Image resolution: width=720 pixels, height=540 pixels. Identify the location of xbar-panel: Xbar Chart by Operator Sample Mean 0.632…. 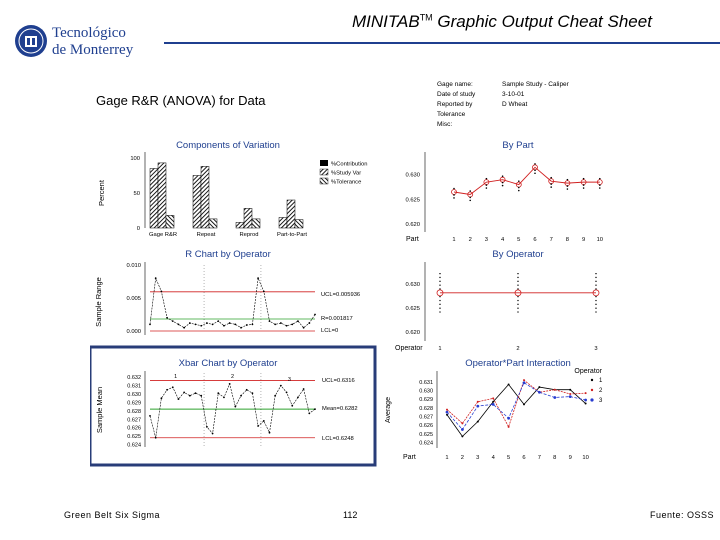
(226, 403).